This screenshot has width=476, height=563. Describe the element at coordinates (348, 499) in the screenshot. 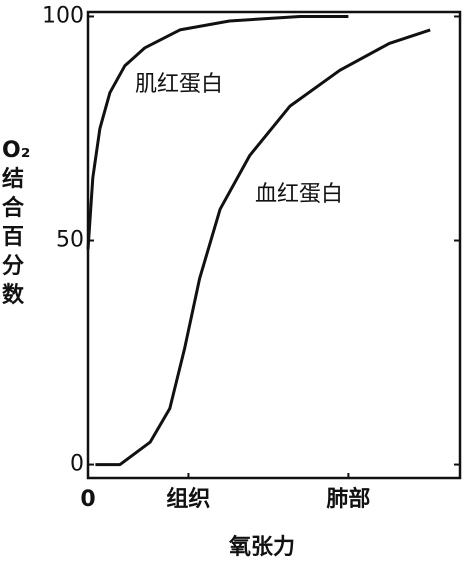

I see `x-tick-label: 肺部` at that location.